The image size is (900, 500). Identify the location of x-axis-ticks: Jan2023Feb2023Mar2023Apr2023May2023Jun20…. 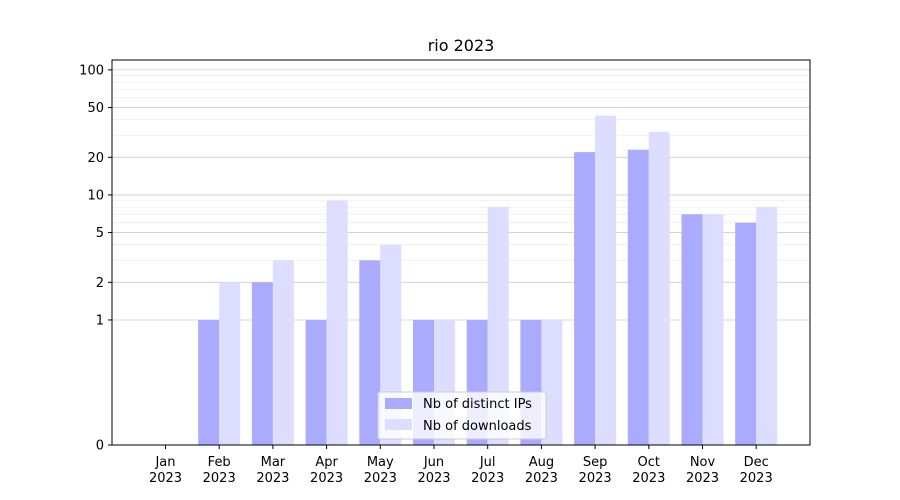
(461, 465).